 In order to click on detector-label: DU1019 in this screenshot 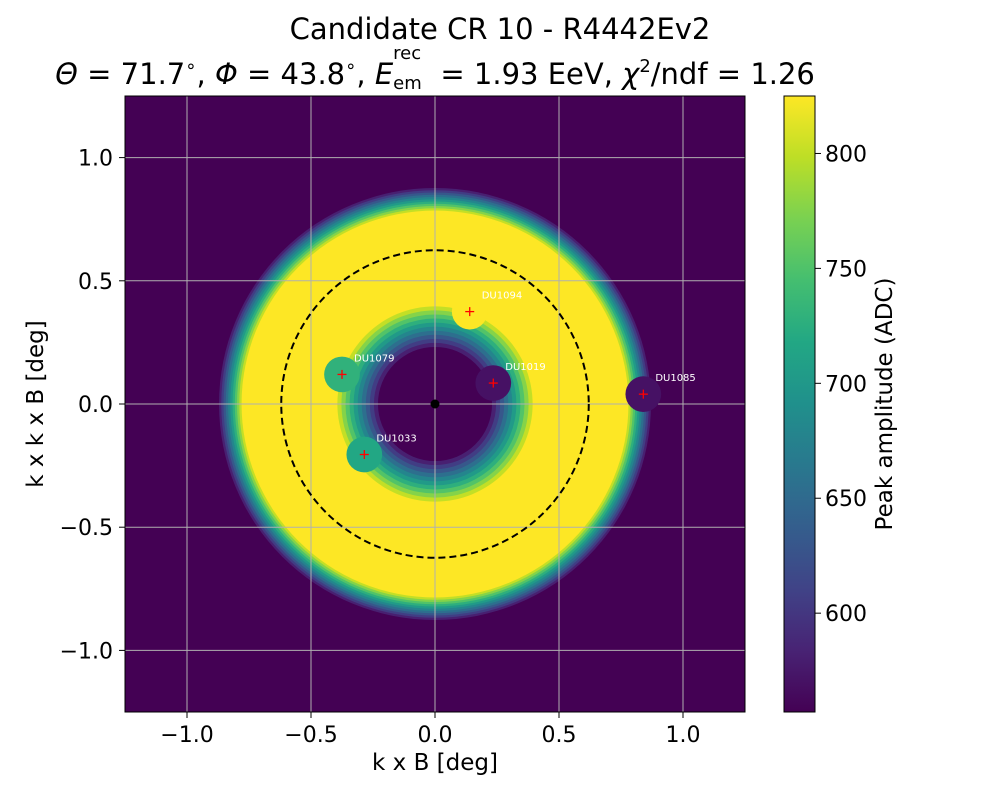, I will do `click(525, 367)`.